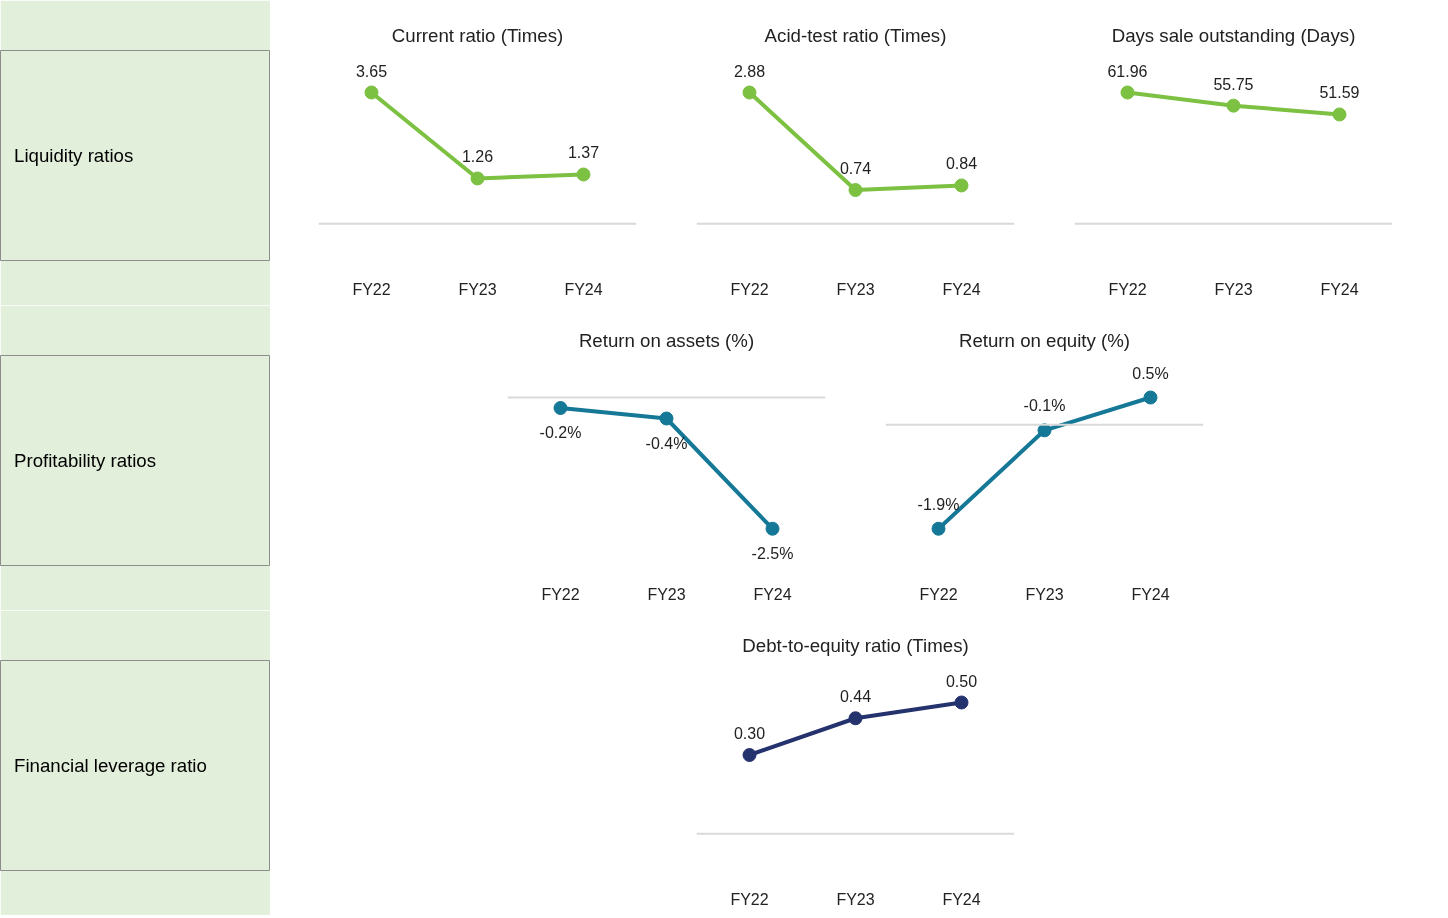 The width and height of the screenshot is (1448, 918). What do you see at coordinates (855, 645) in the screenshot?
I see `chart-title: Debt-to-equity ratio (Times)` at bounding box center [855, 645].